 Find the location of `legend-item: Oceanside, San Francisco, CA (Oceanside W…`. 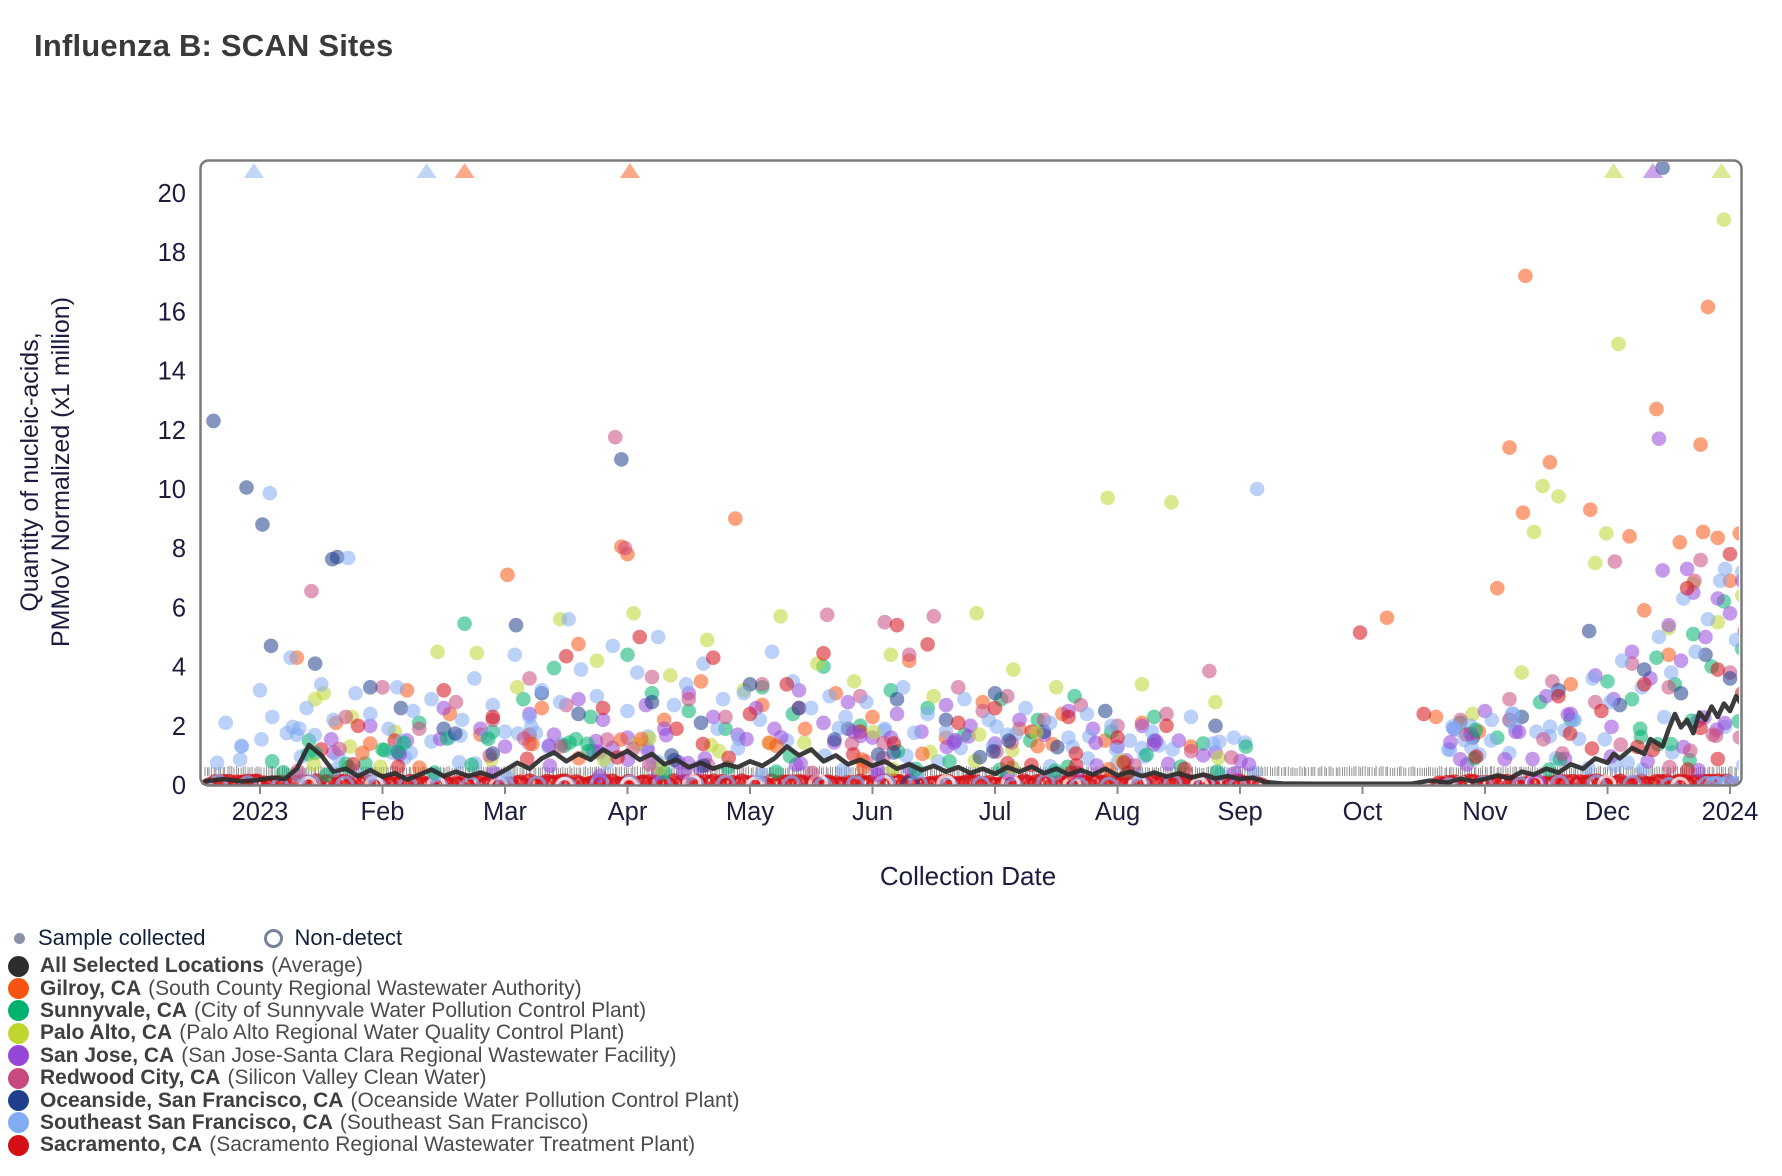

legend-item: Oceanside, San Francisco, CA (Oceanside W… is located at coordinates (374, 1100).